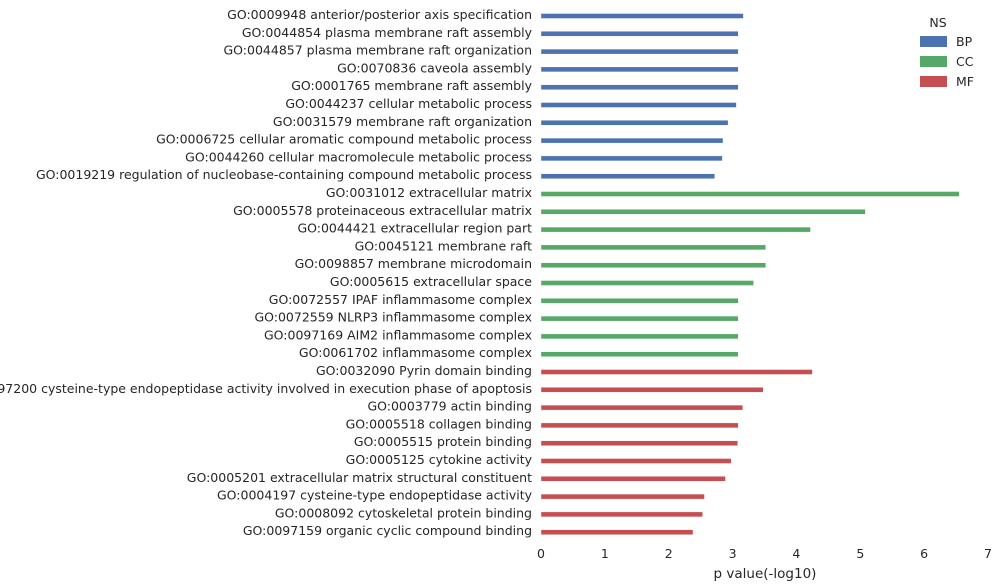 This screenshot has width=998, height=587. What do you see at coordinates (860, 553) in the screenshot?
I see `x-tick-label: 5` at bounding box center [860, 553].